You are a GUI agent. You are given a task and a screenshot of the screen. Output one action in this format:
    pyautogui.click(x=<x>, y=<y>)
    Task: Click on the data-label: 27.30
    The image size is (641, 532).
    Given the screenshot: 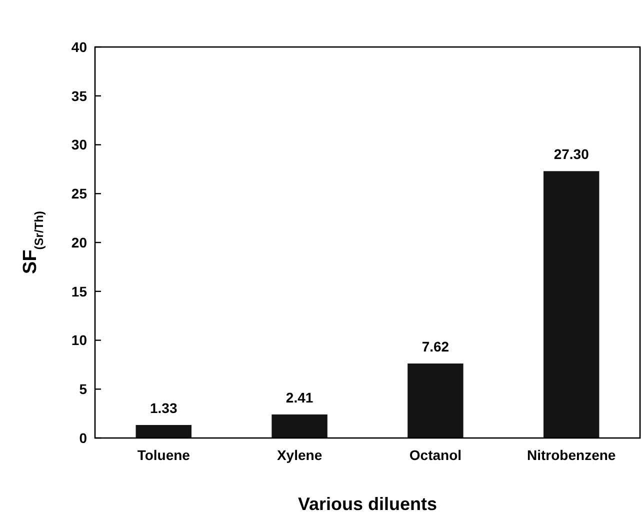 What is the action you would take?
    pyautogui.click(x=572, y=154)
    